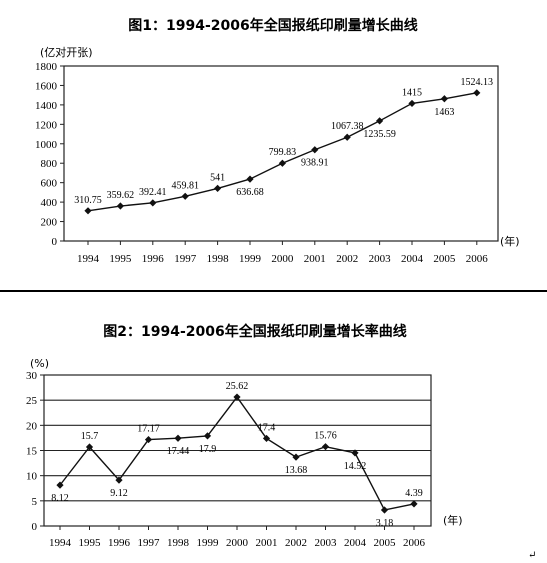 The width and height of the screenshot is (547, 563). I want to click on x-tick-label: 1996, so click(153, 259).